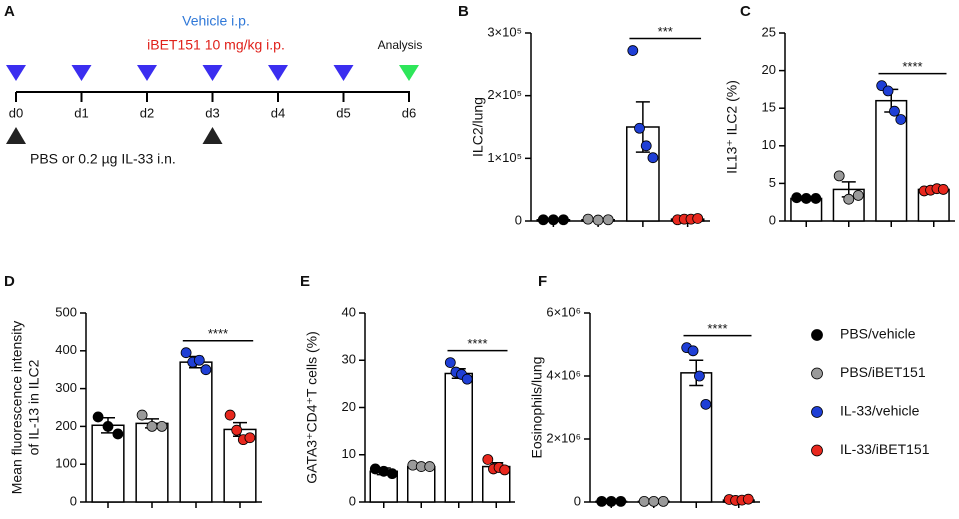 The width and height of the screenshot is (959, 519). Describe the element at coordinates (885, 449) in the screenshot. I see `legend-label: IL-33/iBET151` at that location.